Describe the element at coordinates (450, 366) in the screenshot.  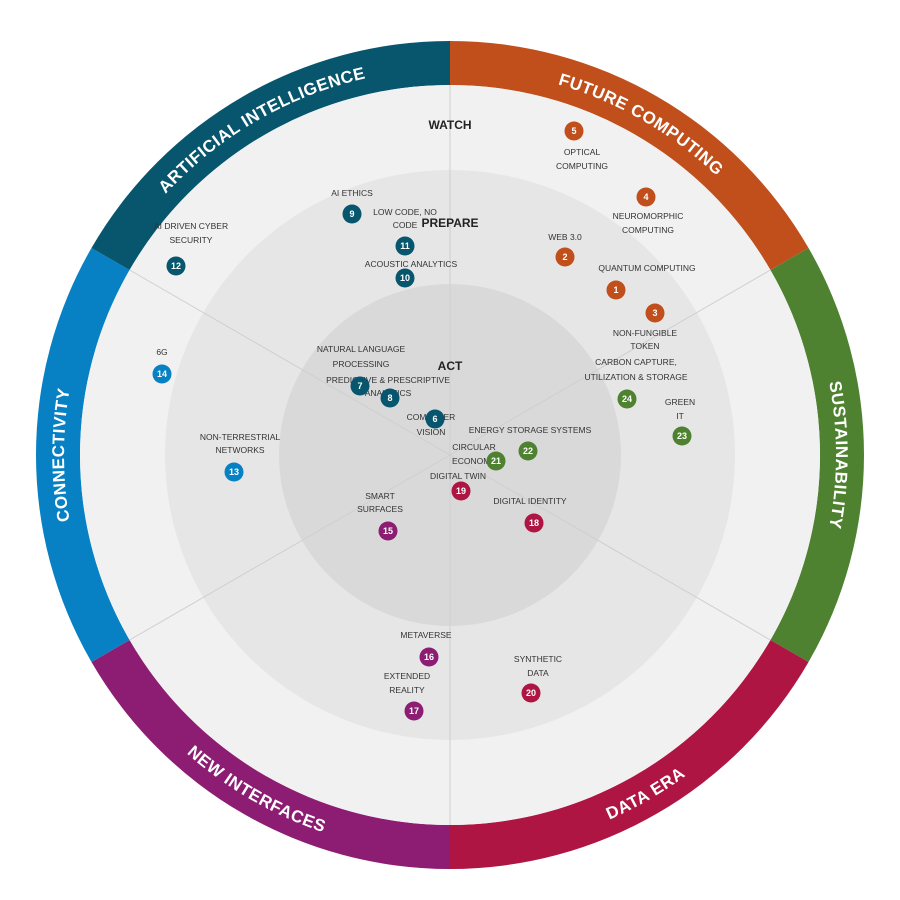
I see `ring-label-act: ACT` at that location.